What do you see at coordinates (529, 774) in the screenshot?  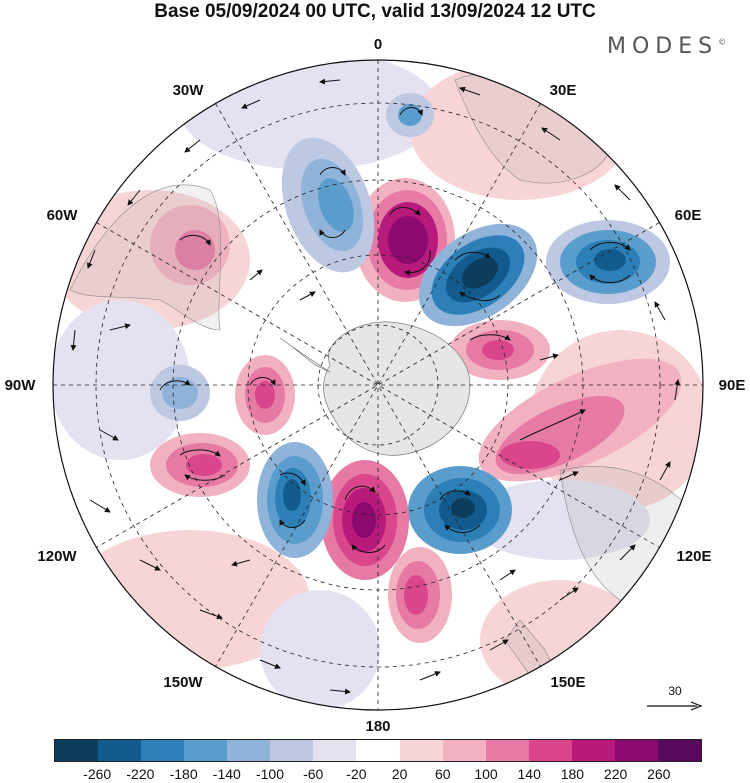 I see `colorbar-tick-label: 140` at bounding box center [529, 774].